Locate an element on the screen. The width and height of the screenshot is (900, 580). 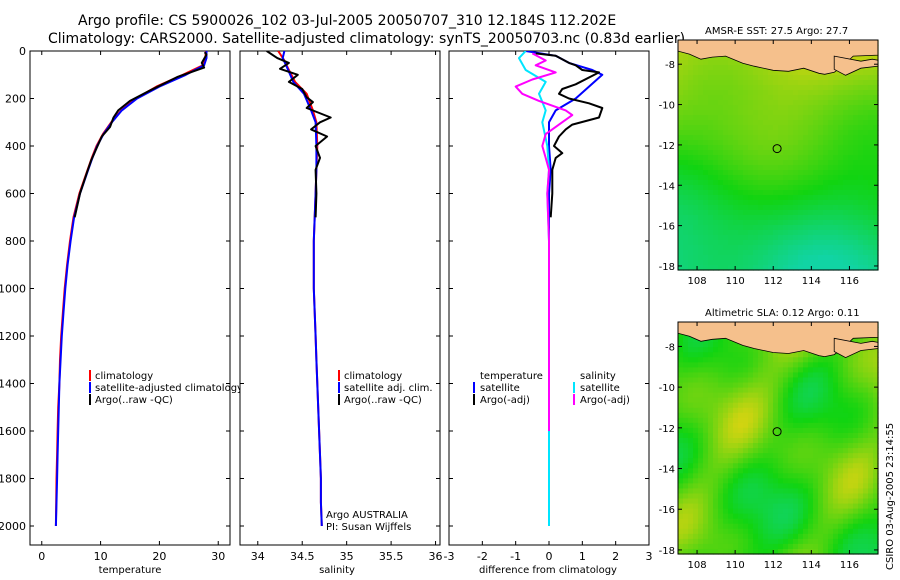
sla-map-title: Altimetric SLA: 0.12 Argo: 0.11 is located at coordinates (782, 313).